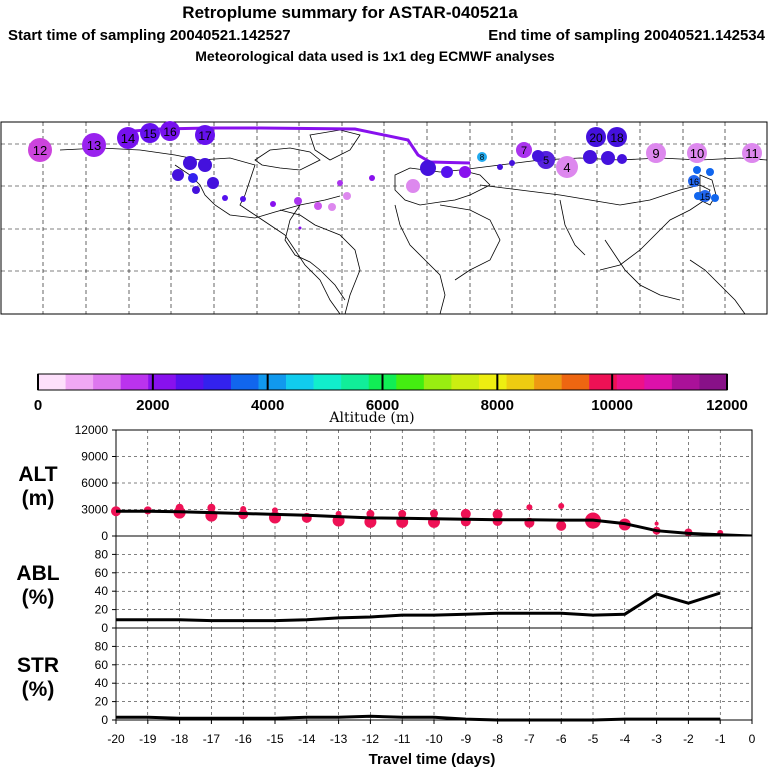 The width and height of the screenshot is (768, 768). What do you see at coordinates (497, 405) in the screenshot?
I see `colorbar-tick-label: 8000` at bounding box center [497, 405].